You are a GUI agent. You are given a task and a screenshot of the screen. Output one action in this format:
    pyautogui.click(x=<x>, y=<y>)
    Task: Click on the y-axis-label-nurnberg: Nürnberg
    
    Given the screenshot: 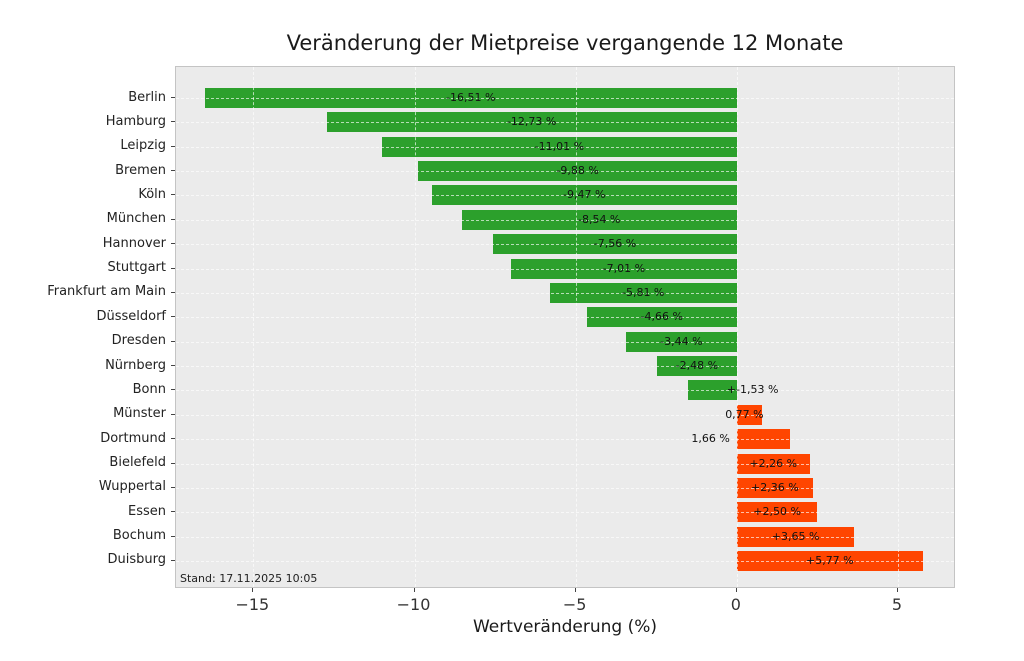 What is the action you would take?
    pyautogui.click(x=135, y=365)
    